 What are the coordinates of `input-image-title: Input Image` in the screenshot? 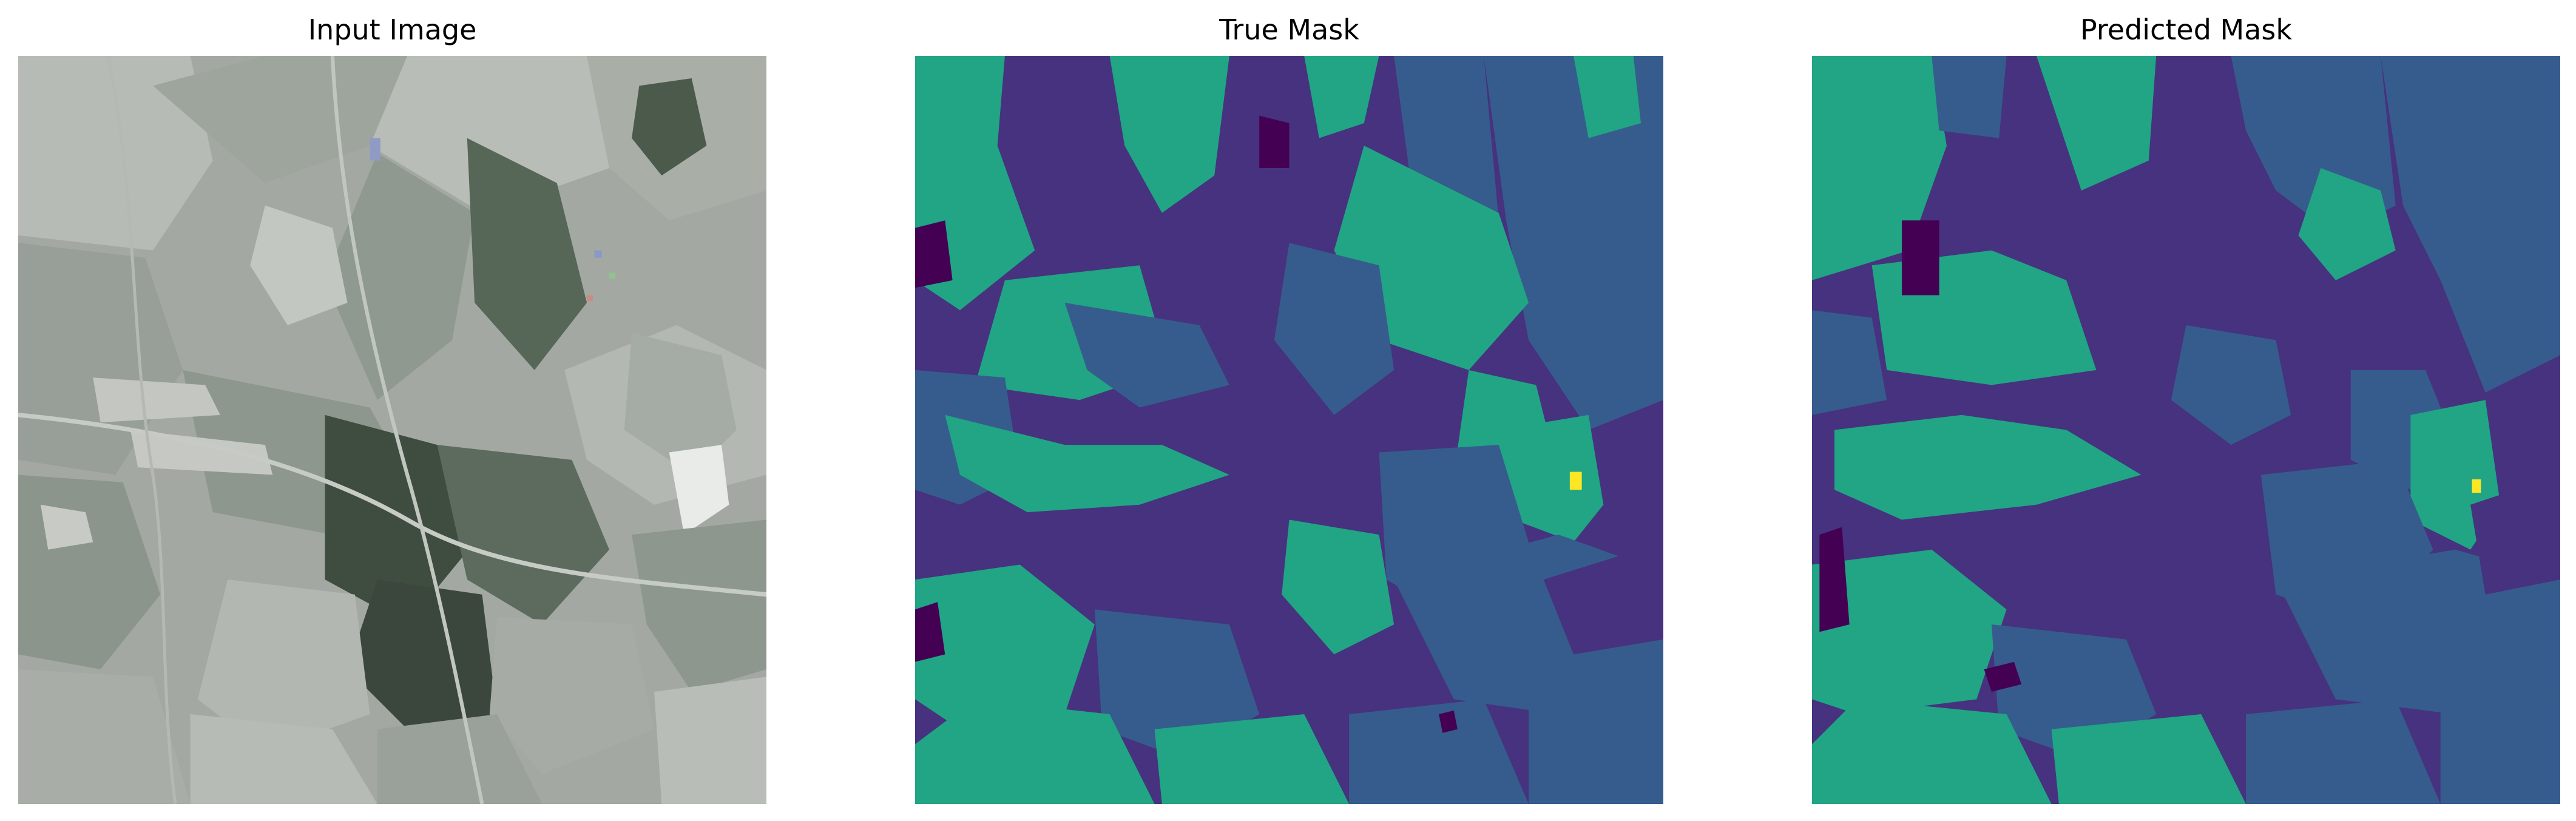 It's located at (392, 29).